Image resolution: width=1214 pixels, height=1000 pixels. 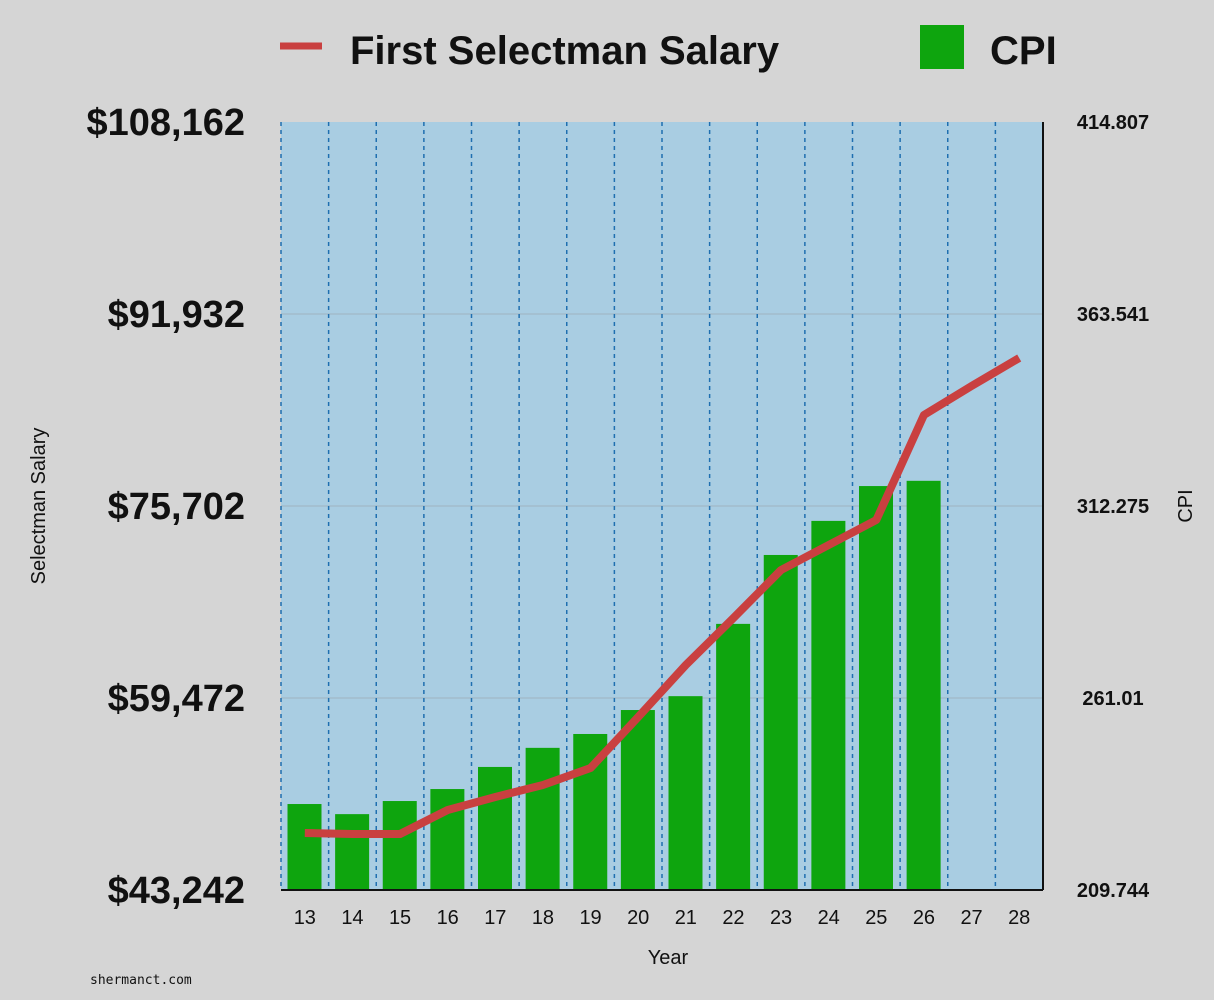 I want to click on x-tick-label: 16, so click(x=448, y=918).